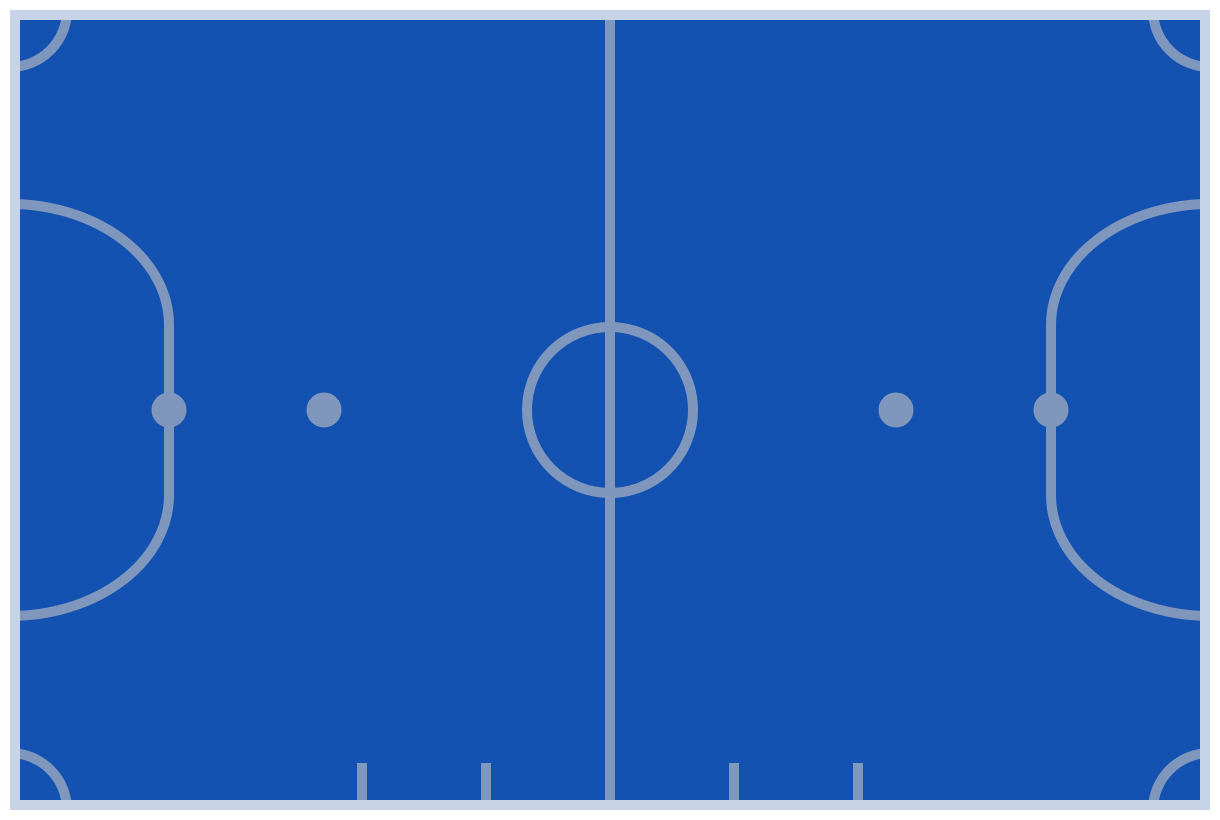 The width and height of the screenshot is (1220, 820). What do you see at coordinates (1051, 410) in the screenshot?
I see `right-penalty-spot` at bounding box center [1051, 410].